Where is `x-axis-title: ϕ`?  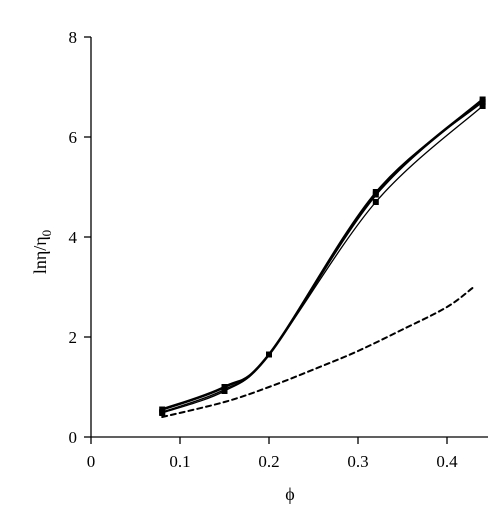 x-axis-title: ϕ is located at coordinates (289, 494).